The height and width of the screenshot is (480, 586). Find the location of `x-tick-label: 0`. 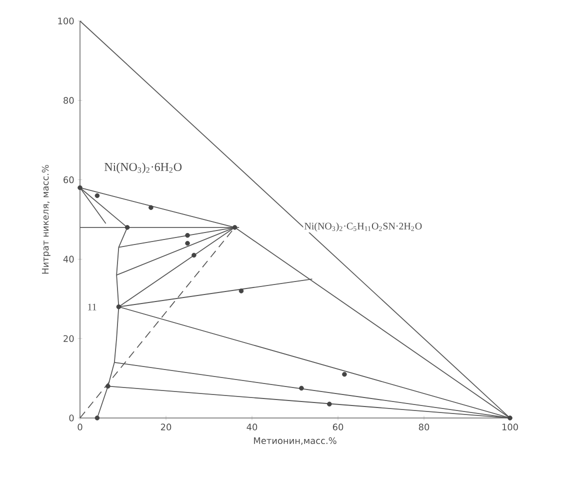

x-tick-label: 0 is located at coordinates (80, 427).